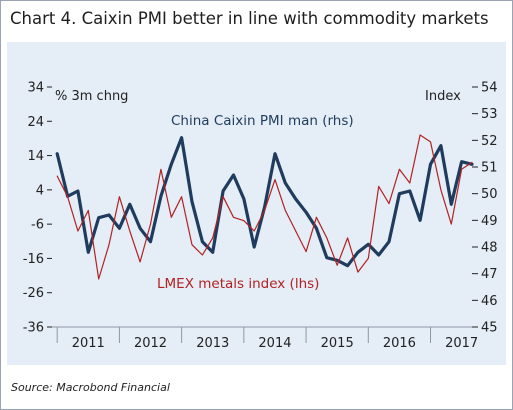 The width and height of the screenshot is (513, 410). I want to click on x-axis-tick-label: 2013, so click(212, 343).